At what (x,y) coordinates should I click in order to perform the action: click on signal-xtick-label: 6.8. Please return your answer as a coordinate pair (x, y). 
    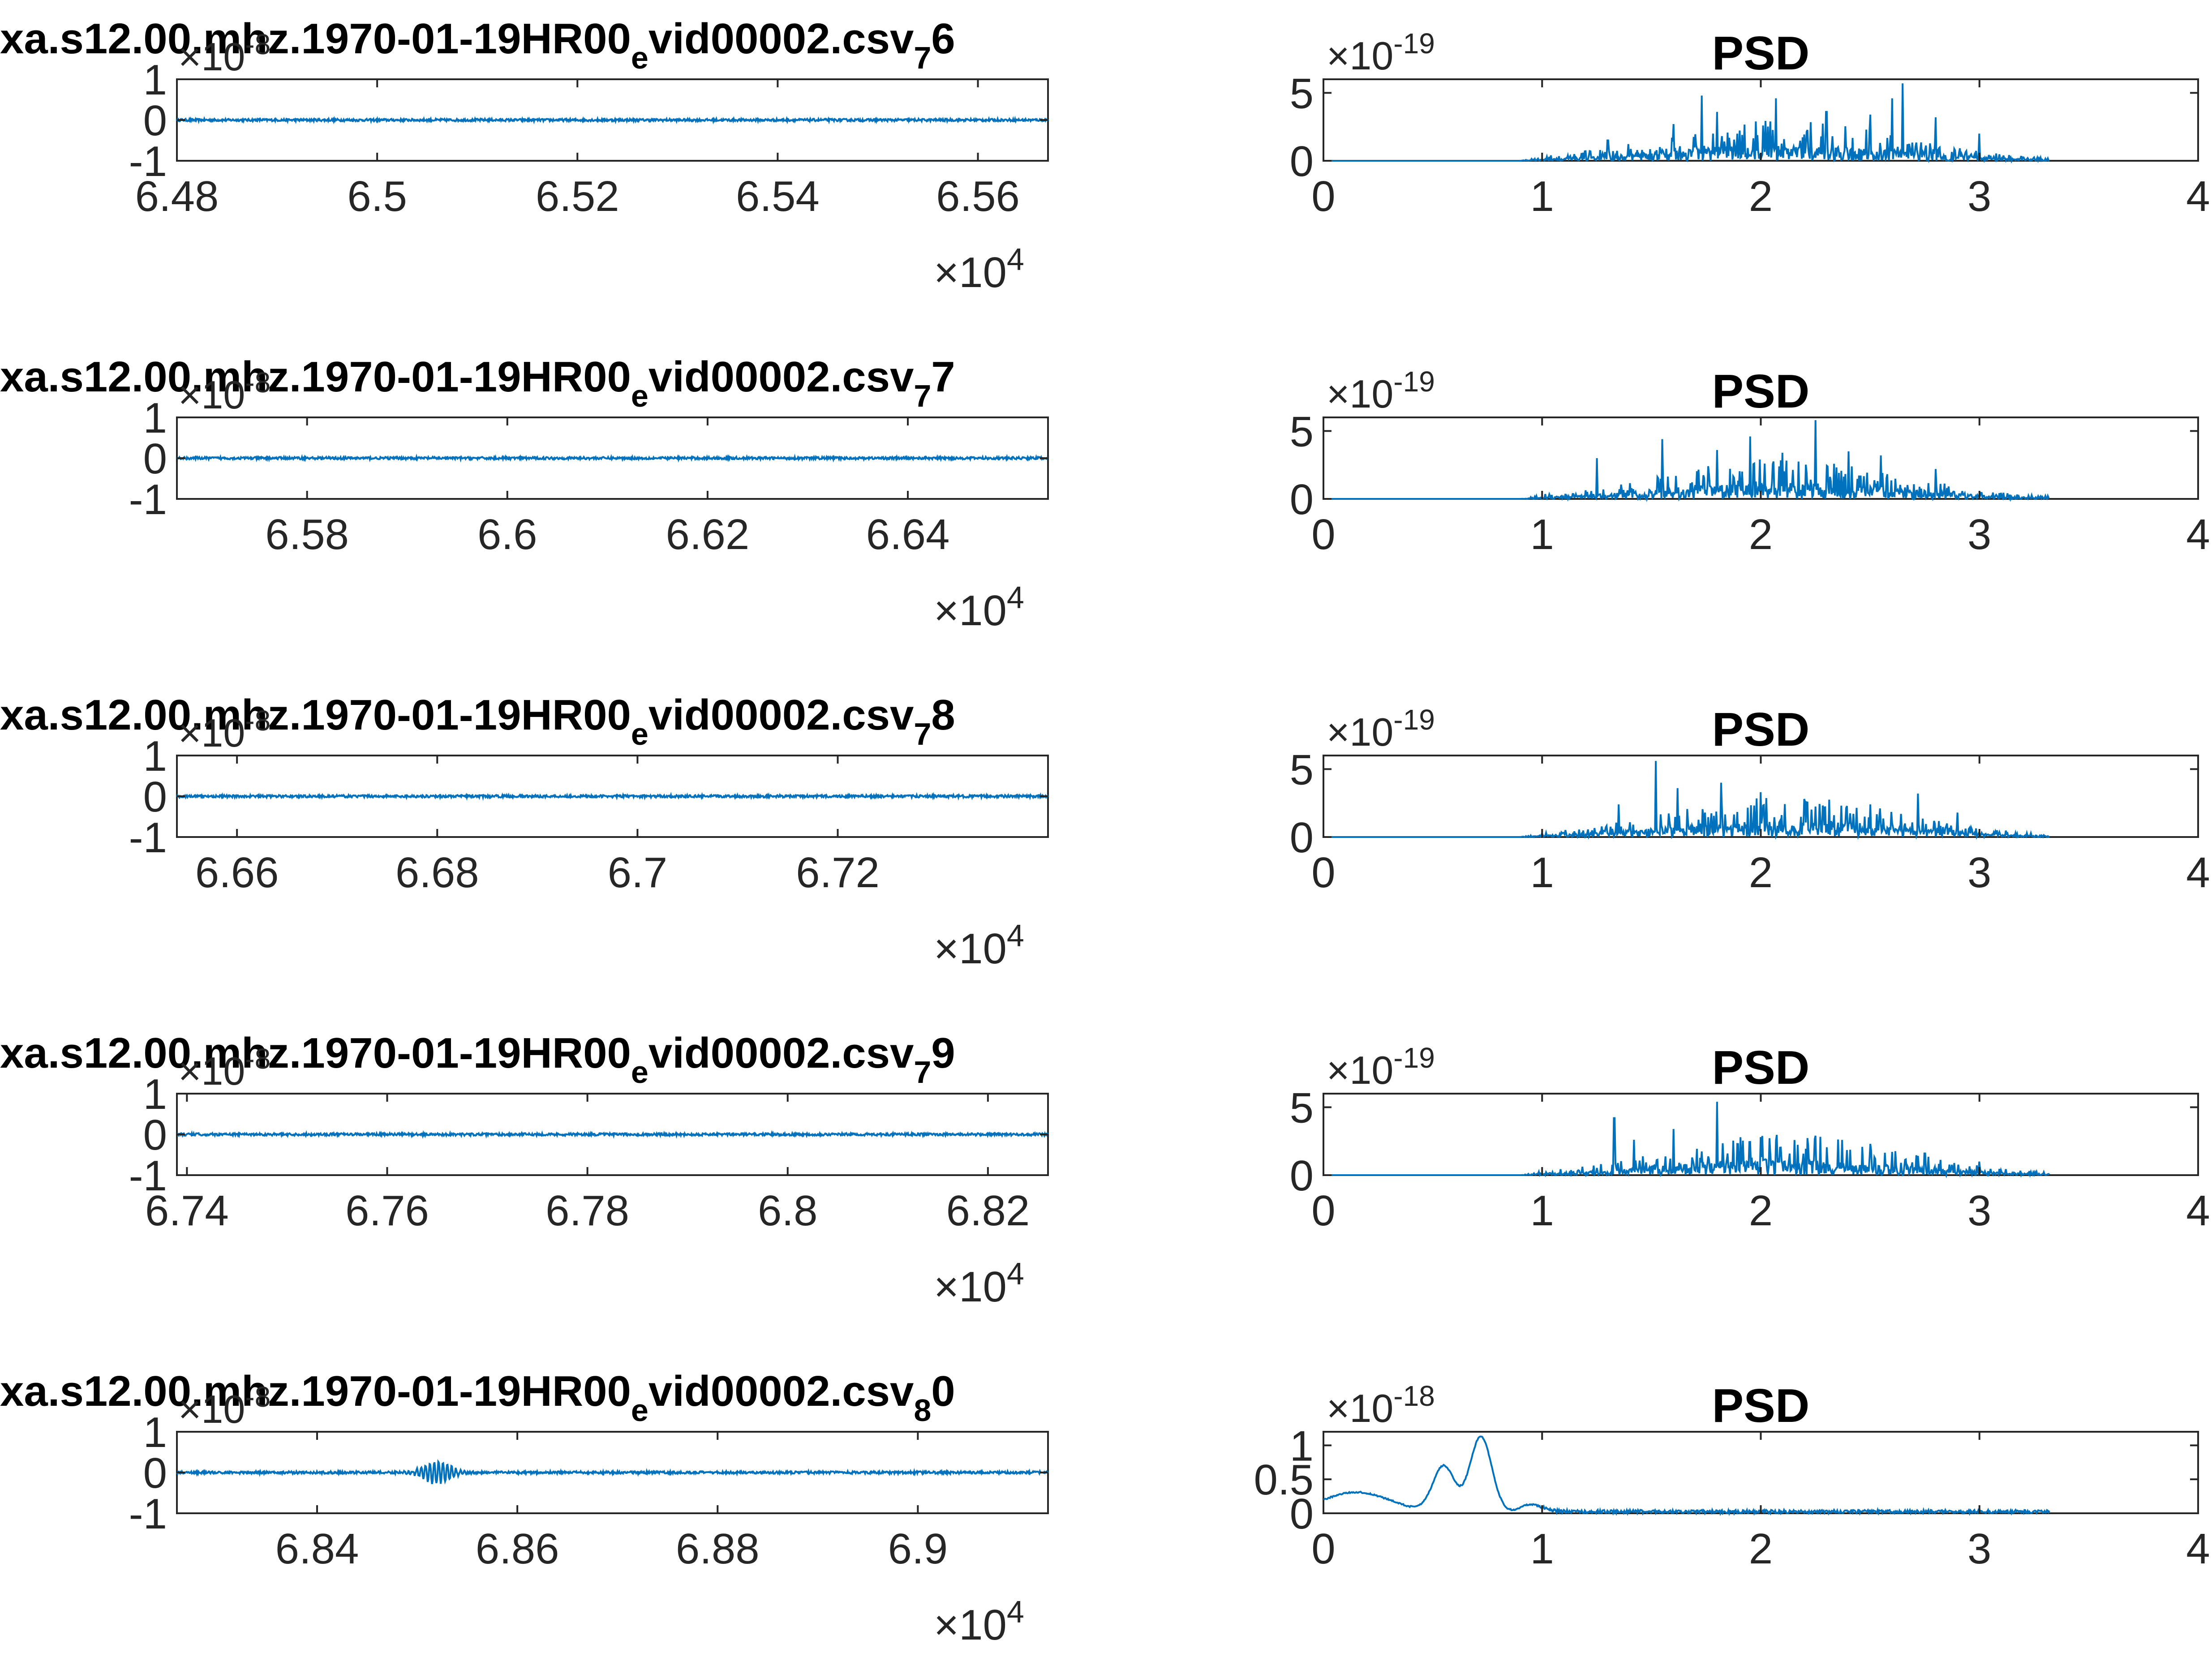
    Looking at the image, I should click on (787, 1211).